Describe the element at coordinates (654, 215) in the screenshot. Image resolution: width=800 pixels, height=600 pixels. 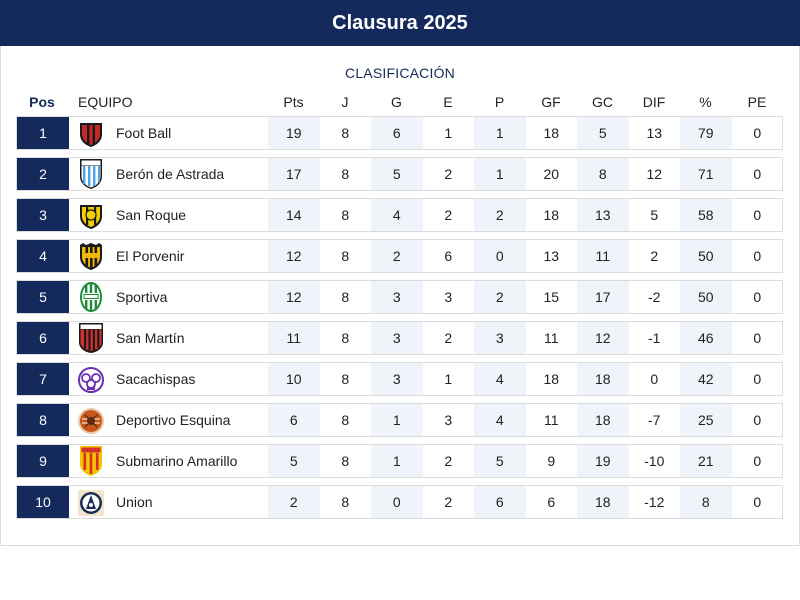
I see `goal-difference-cell: 5` at that location.